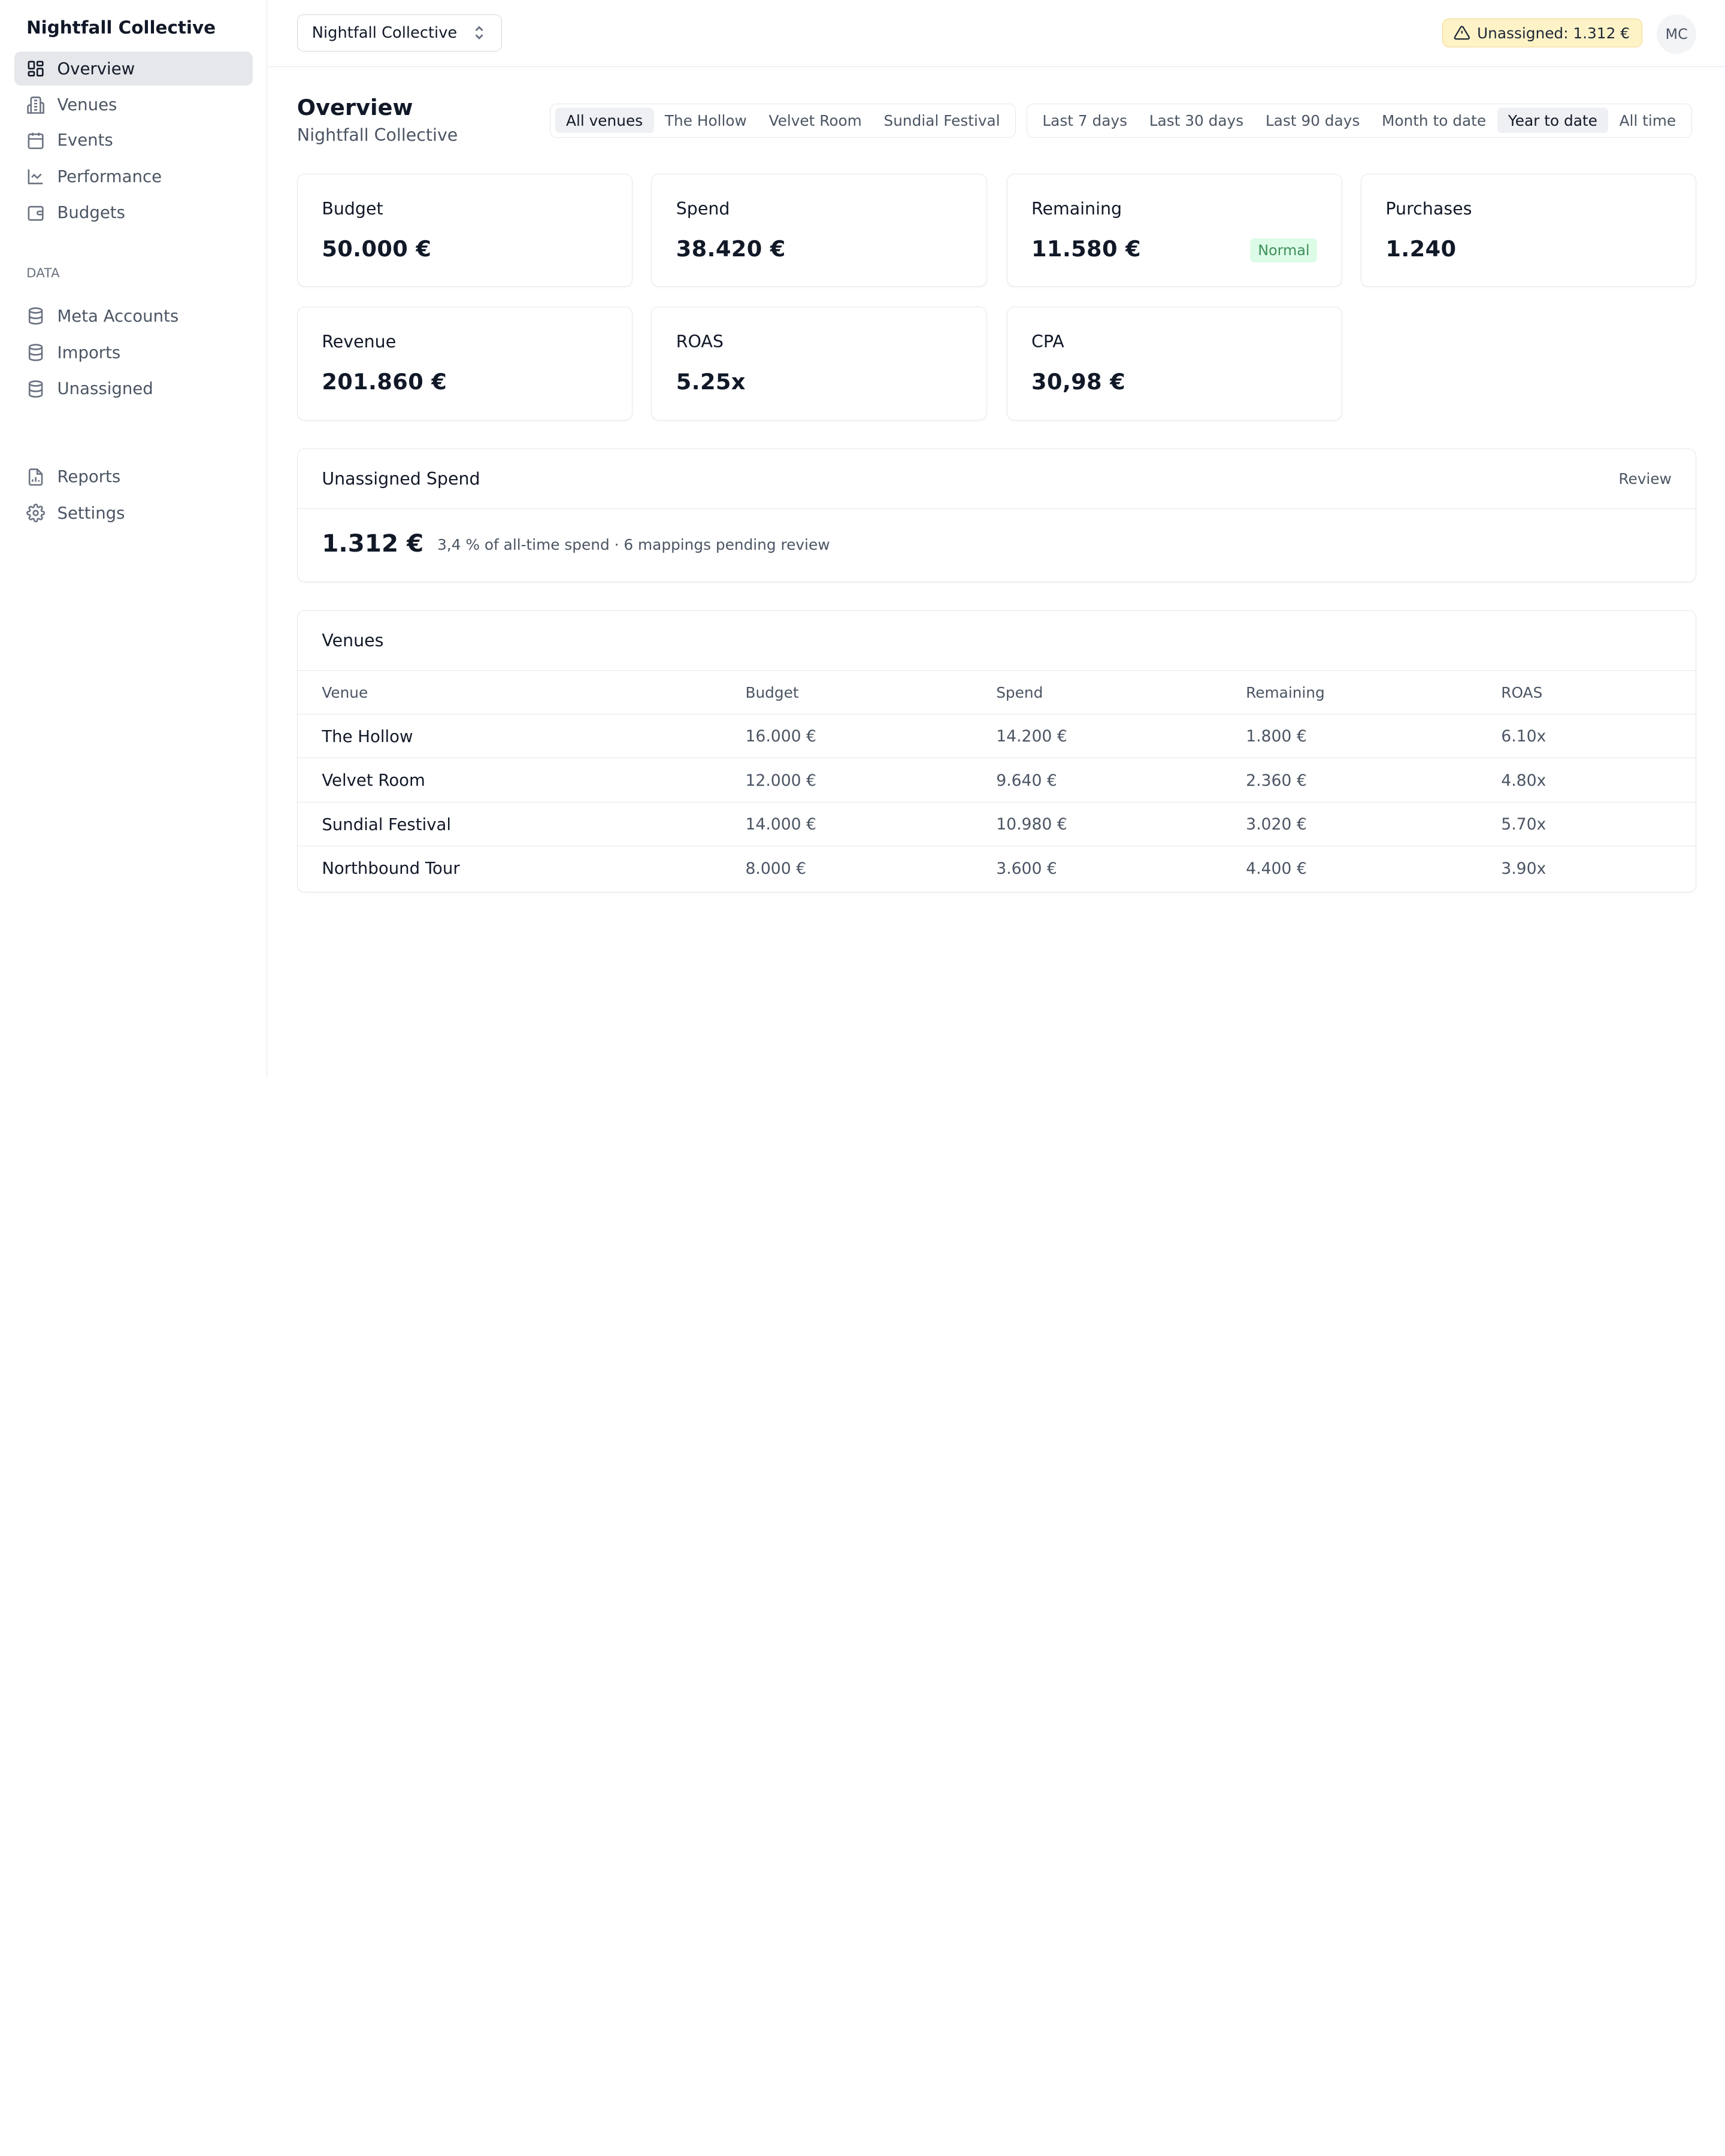 The height and width of the screenshot is (2156, 1725). I want to click on org-select: Nightfall Collective, so click(399, 33).